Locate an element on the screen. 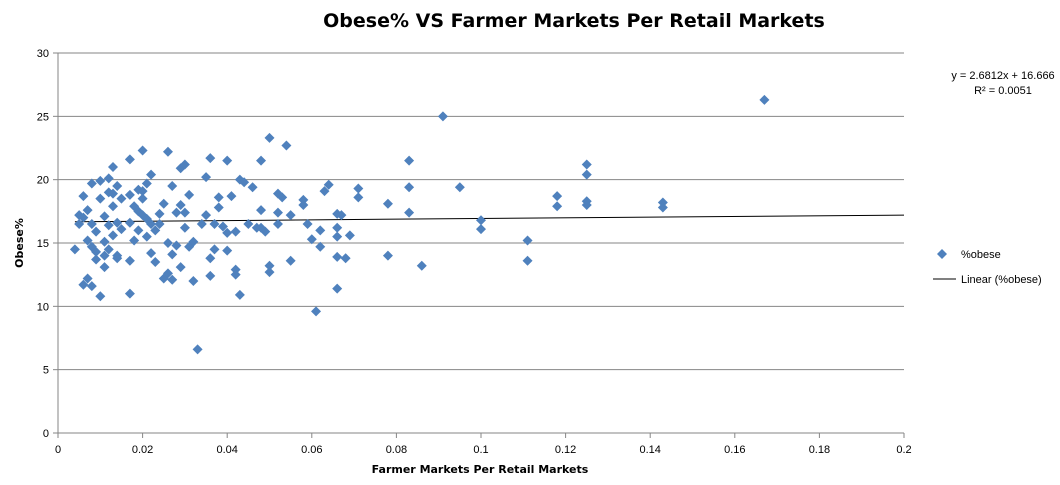  y-tick-labels: 0 5 10 15 20 25 30 is located at coordinates (43, 244).